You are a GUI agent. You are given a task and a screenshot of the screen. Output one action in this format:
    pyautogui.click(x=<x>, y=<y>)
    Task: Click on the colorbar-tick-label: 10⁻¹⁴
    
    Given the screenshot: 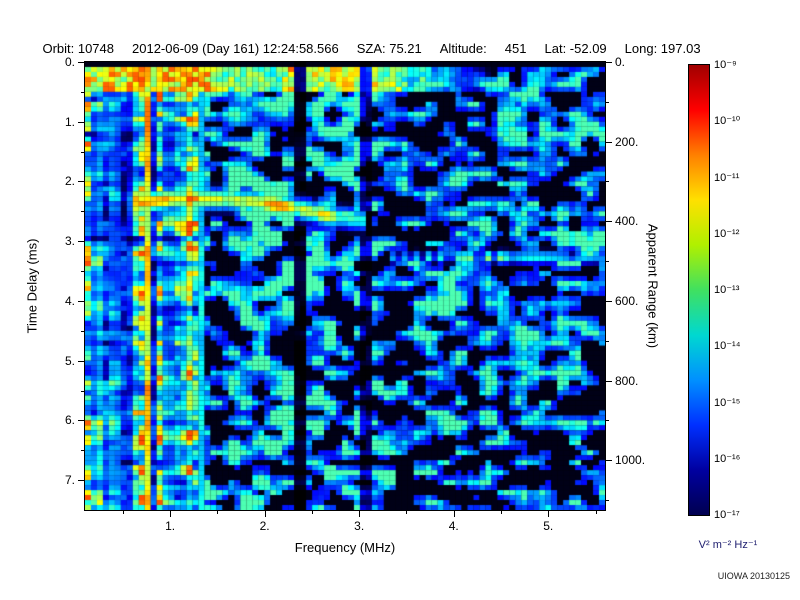 What is the action you would take?
    pyautogui.click(x=727, y=346)
    